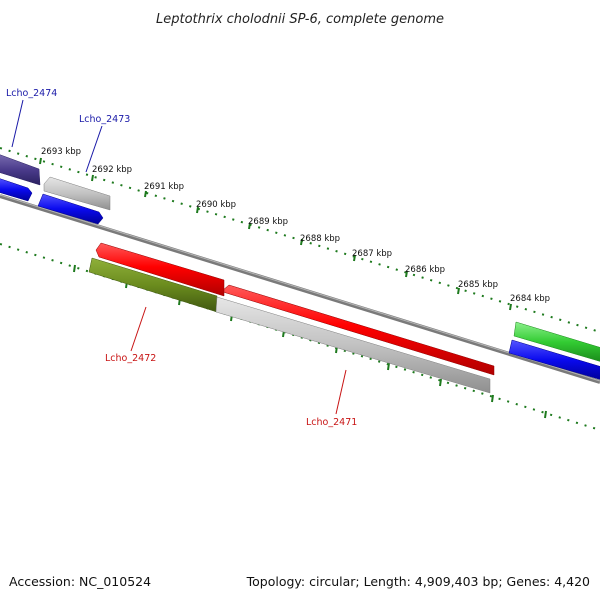  Describe the element at coordinates (530, 299) in the screenshot. I see `scale-label-2684: 2684 kbp` at that location.